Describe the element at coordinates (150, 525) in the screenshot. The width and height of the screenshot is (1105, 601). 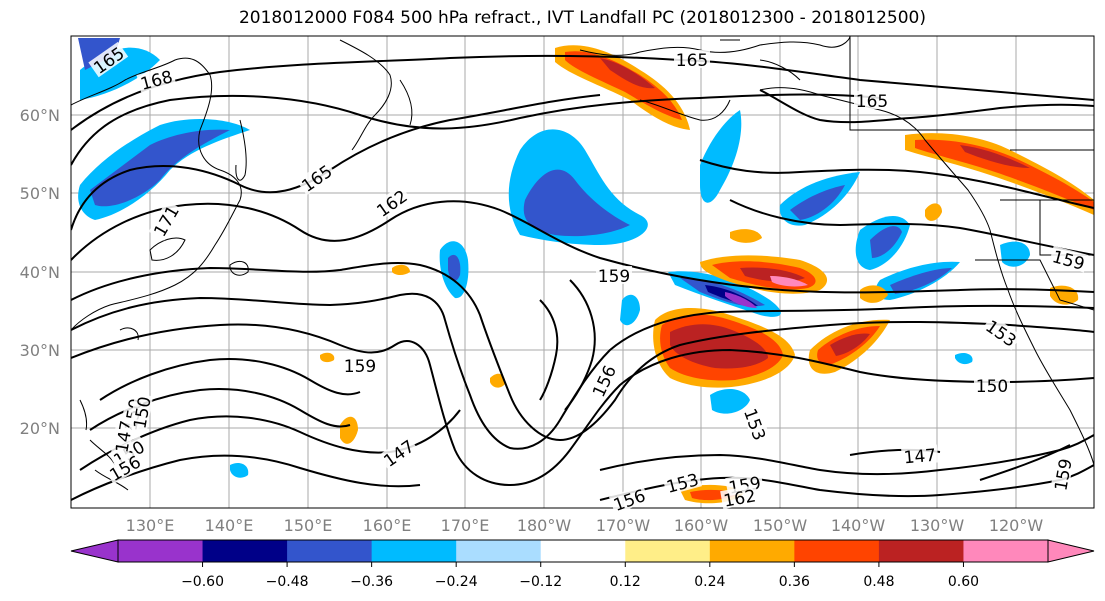
I see `longitude-tick-label: 130°E` at that location.